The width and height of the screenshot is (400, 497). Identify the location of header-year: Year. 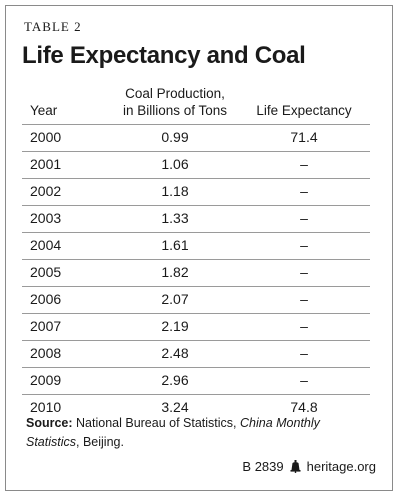
(44, 110).